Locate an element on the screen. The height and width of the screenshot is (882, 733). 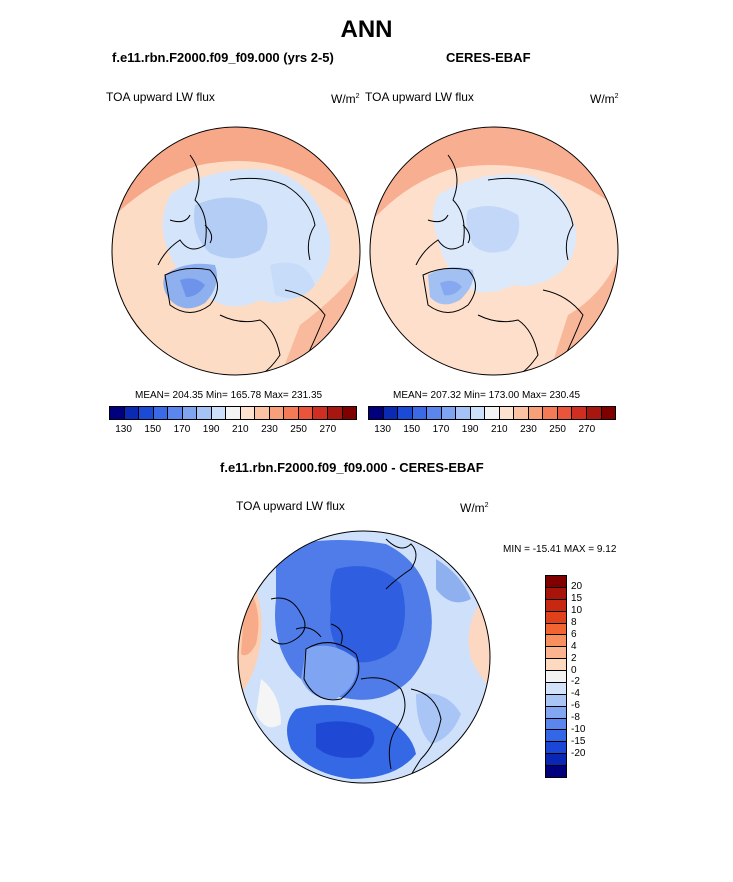
colorbar-tick-label: -15 is located at coordinates (578, 742).